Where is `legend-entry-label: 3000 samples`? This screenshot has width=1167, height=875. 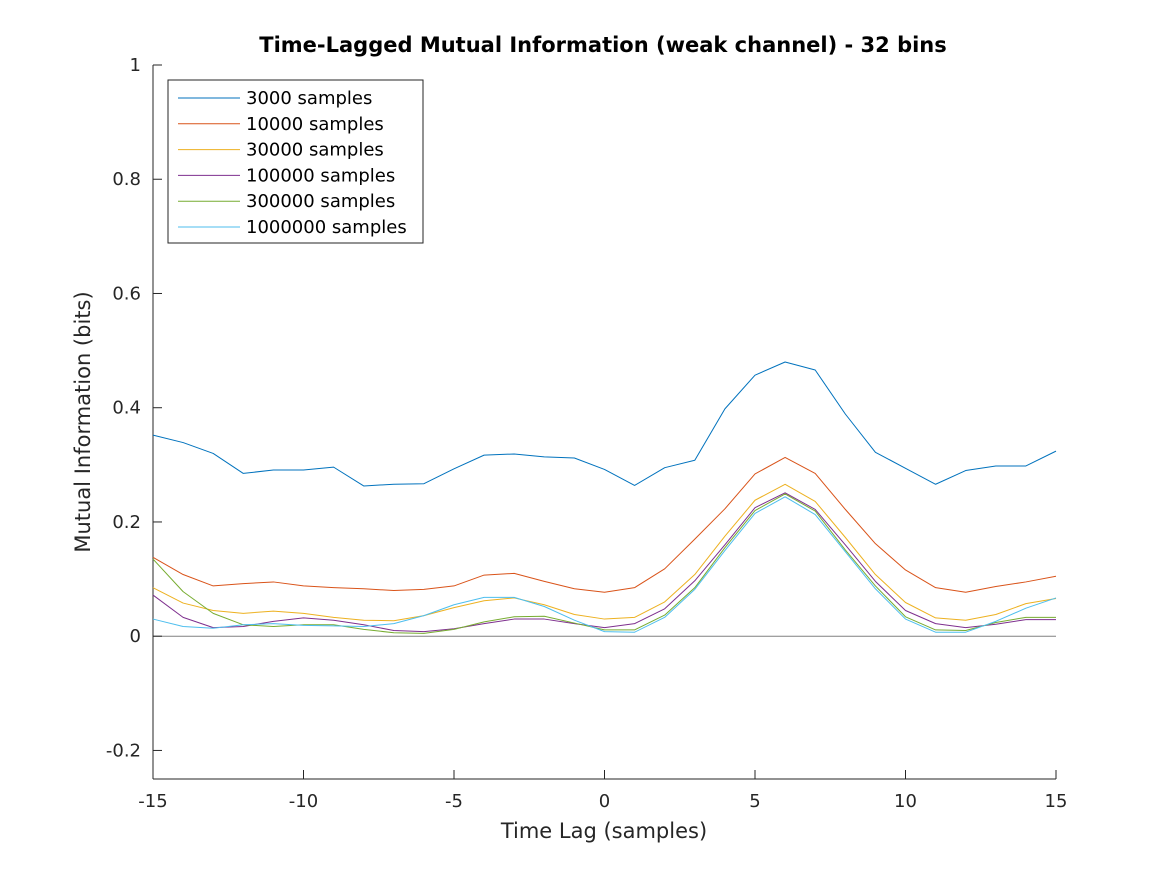
legend-entry-label: 3000 samples is located at coordinates (309, 98).